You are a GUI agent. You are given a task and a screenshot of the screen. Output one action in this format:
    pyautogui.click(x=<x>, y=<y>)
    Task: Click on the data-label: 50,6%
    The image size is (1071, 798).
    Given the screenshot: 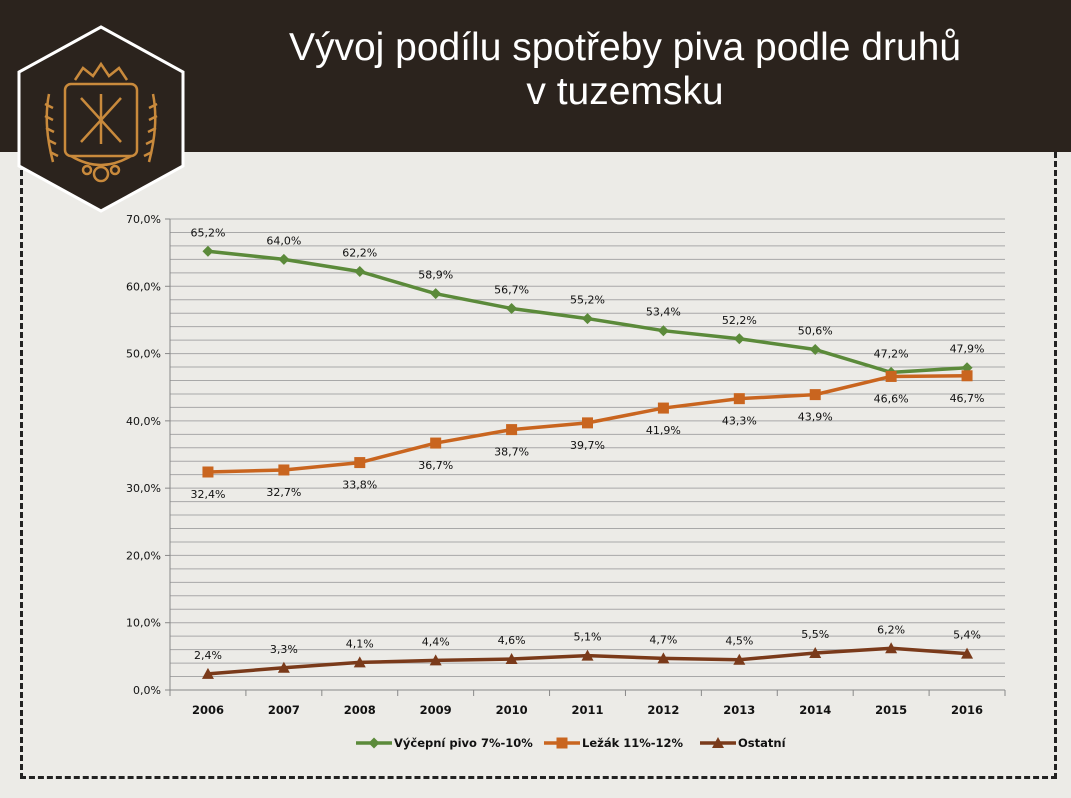 What is the action you would take?
    pyautogui.click(x=815, y=331)
    